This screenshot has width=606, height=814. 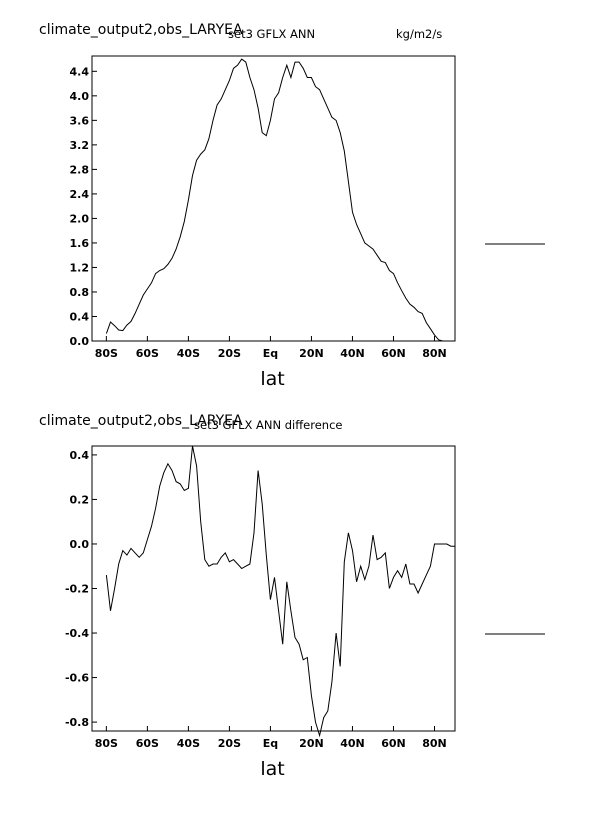 What do you see at coordinates (229, 743) in the screenshot?
I see `chart2-x-tick-label: 20S` at bounding box center [229, 743].